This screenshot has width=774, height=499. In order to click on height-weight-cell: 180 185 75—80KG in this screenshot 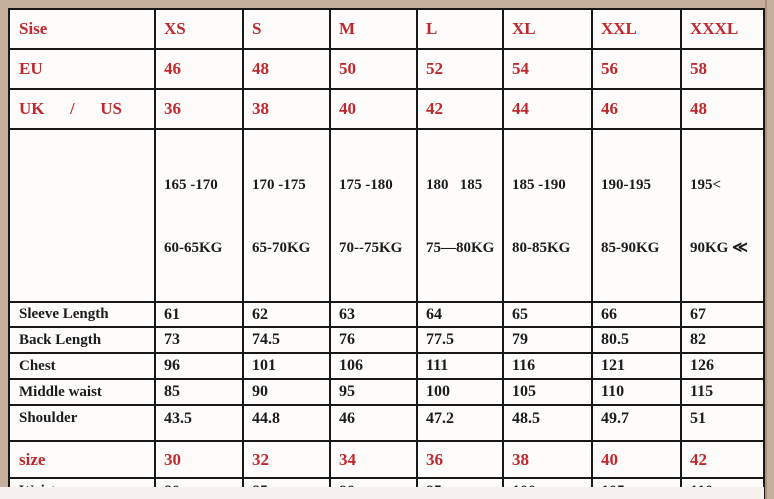, I will do `click(460, 215)`.